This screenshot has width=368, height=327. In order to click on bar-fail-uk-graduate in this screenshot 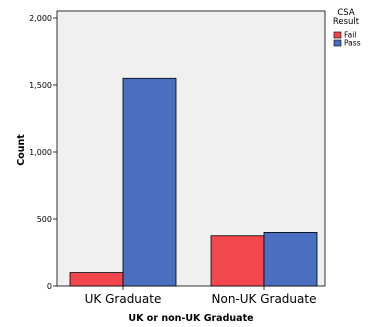, I will do `click(96, 279)`.